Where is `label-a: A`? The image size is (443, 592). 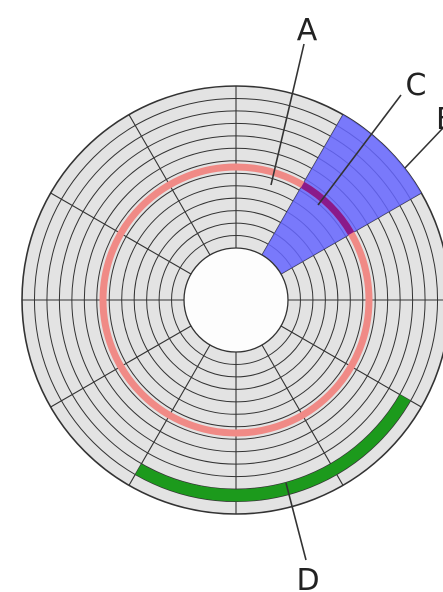 label-a: A is located at coordinates (307, 30).